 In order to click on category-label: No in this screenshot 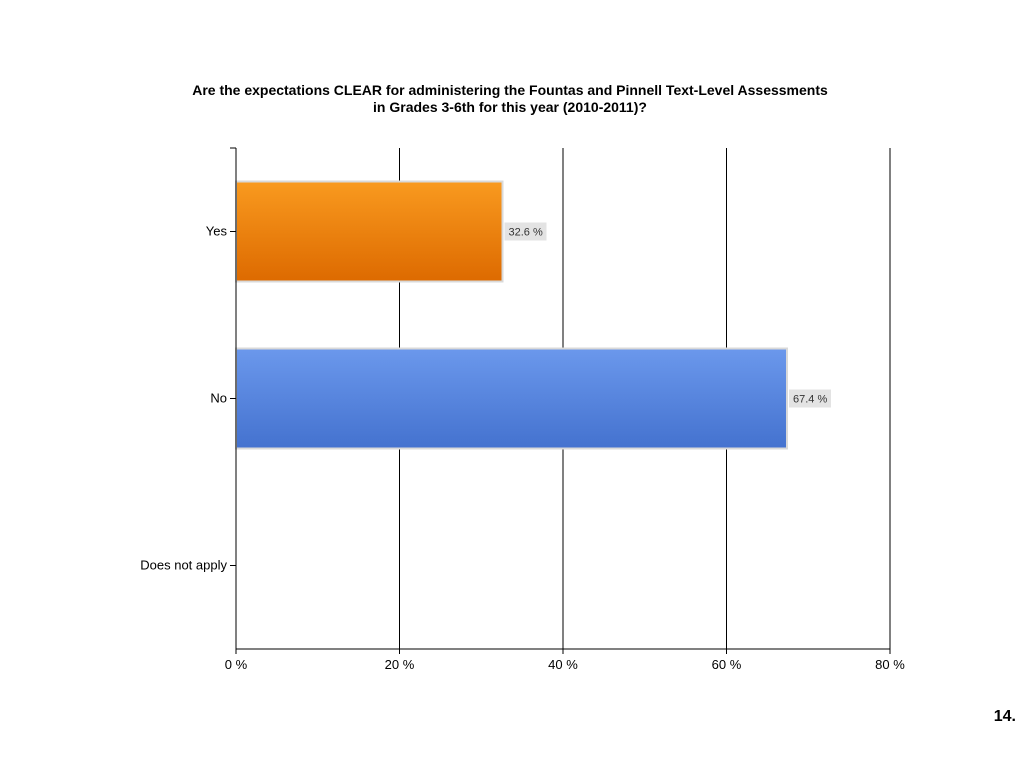, I will do `click(218, 398)`.